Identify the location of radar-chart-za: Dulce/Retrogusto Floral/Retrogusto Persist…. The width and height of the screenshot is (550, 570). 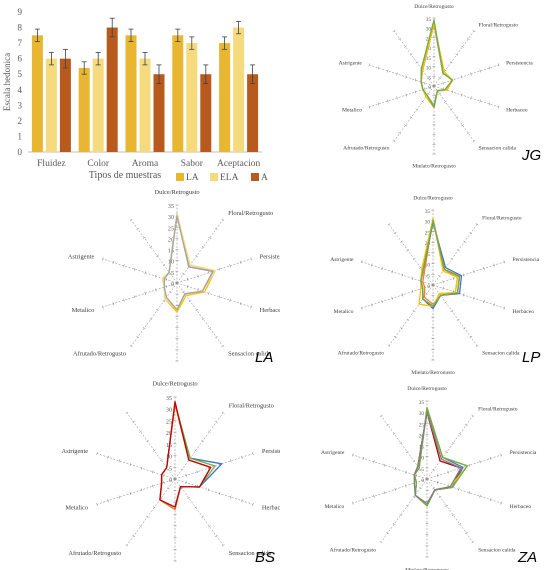
(429, 478).